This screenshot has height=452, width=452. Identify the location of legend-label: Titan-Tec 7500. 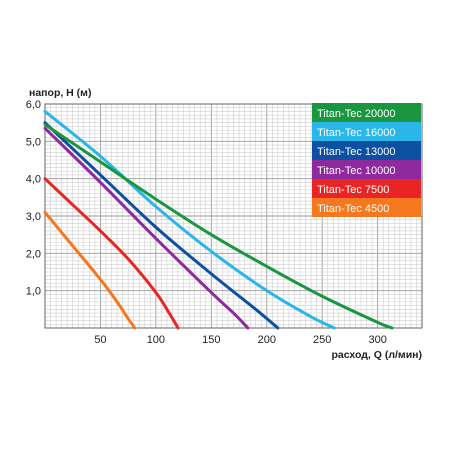
(353, 190).